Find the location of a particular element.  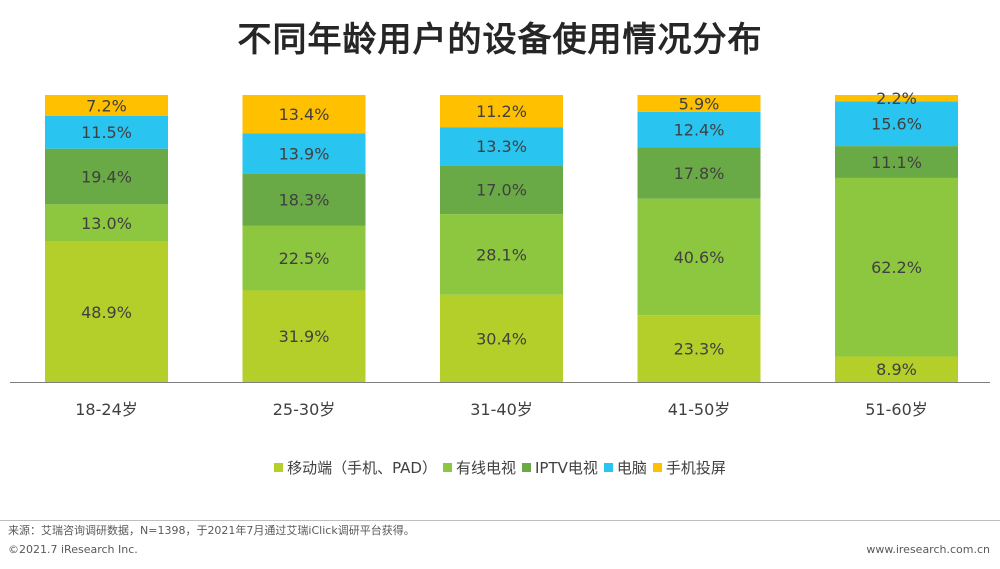

legend-item: 有线电视 is located at coordinates (479, 467).